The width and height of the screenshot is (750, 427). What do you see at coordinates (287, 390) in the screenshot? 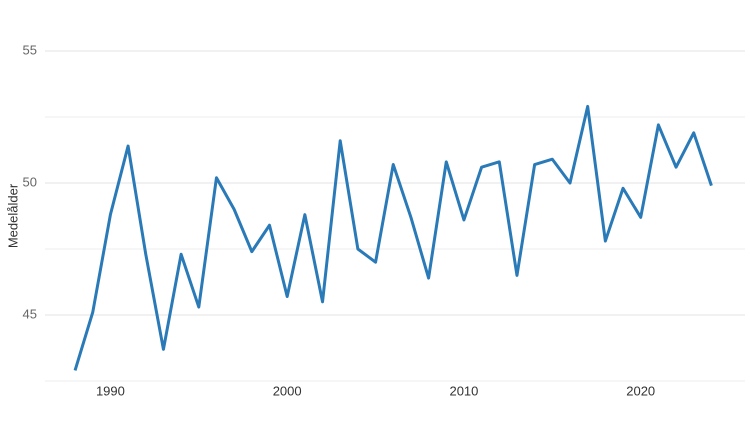
I see `x-tick-label: 2000` at bounding box center [287, 390].